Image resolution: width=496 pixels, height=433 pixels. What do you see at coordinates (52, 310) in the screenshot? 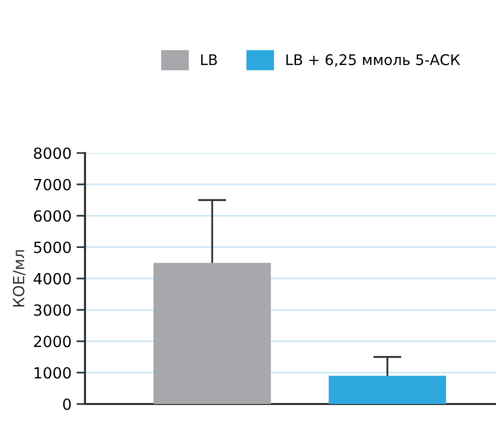
I see `y-tick-label: 3000` at bounding box center [52, 310].